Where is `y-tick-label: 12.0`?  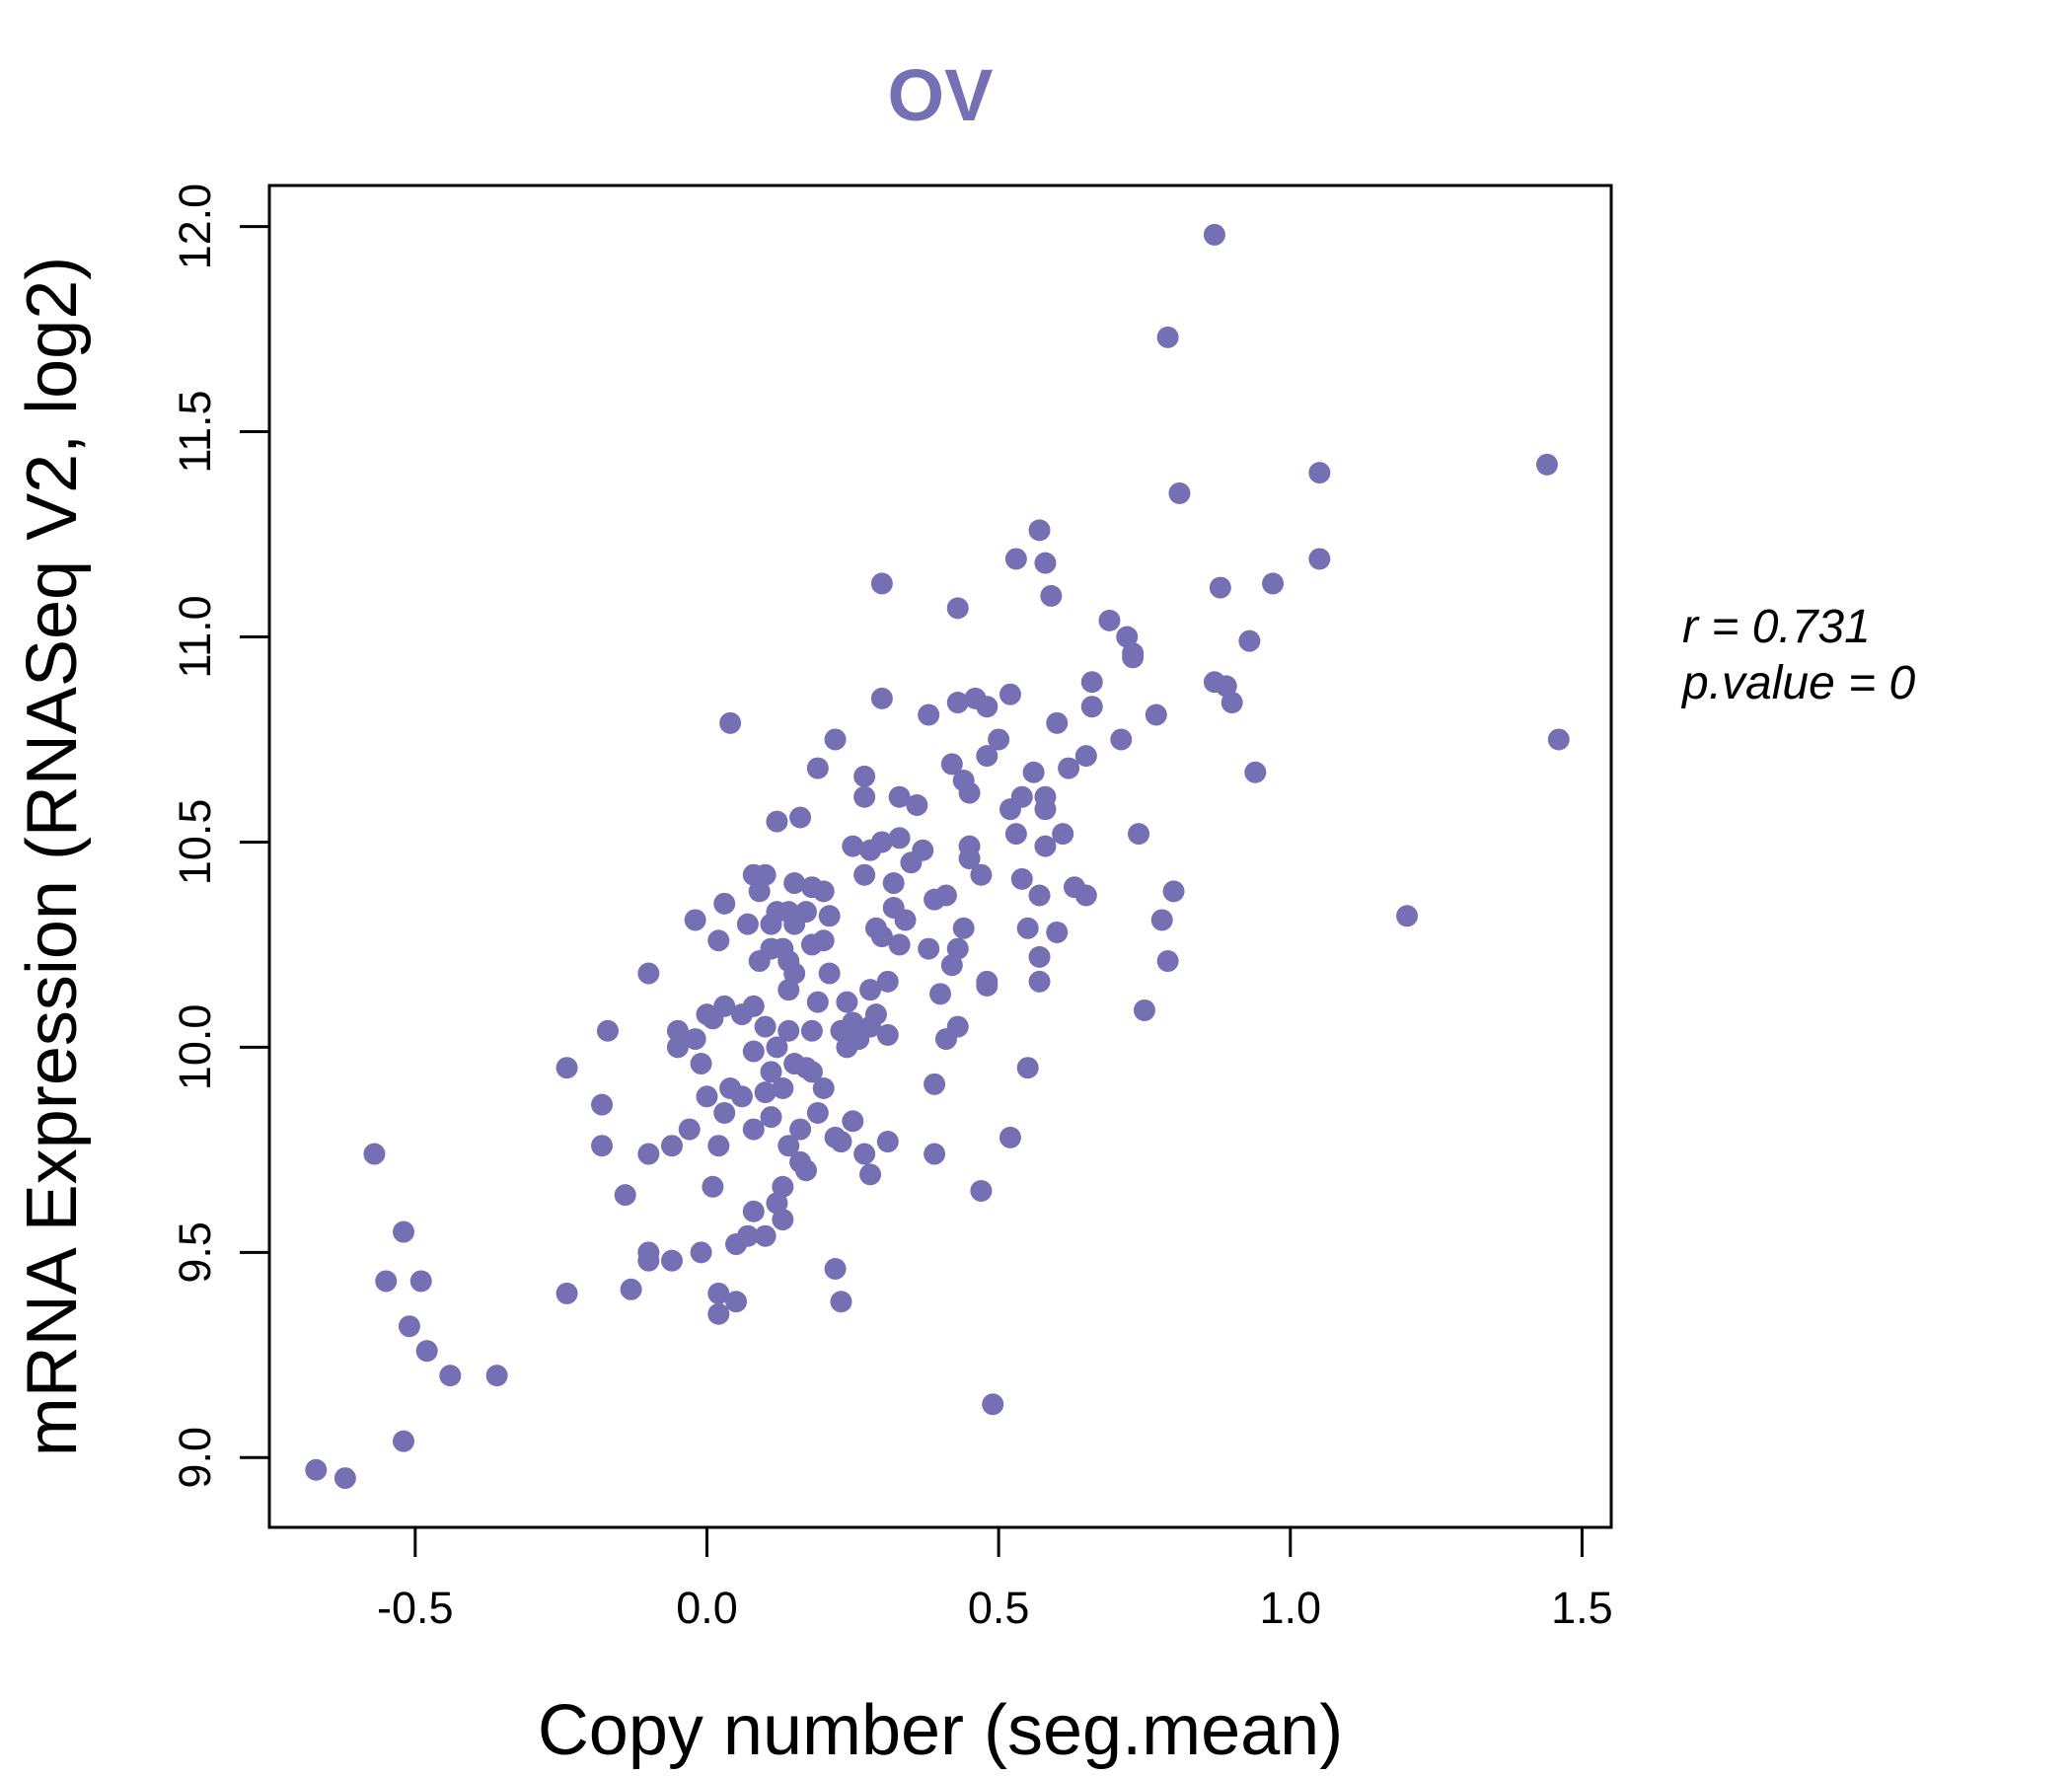
y-tick-label: 12.0 is located at coordinates (195, 227).